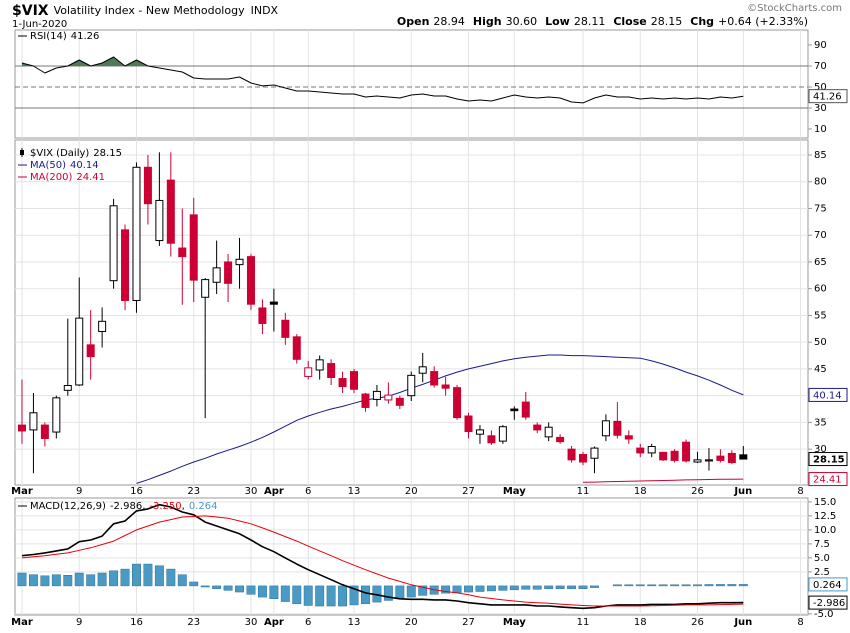 The height and width of the screenshot is (633, 850). I want to click on x-tick-label: 13, so click(354, 491).